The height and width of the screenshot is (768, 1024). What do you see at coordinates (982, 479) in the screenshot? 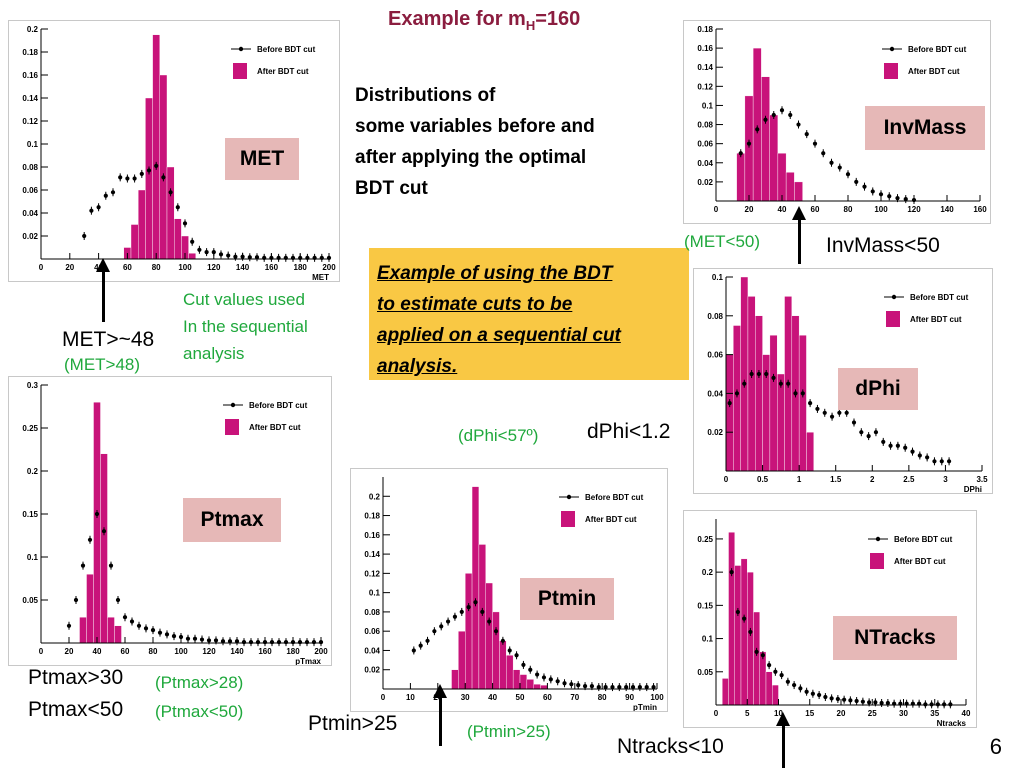
I see `x-tick-label: 3.5` at bounding box center [982, 479].